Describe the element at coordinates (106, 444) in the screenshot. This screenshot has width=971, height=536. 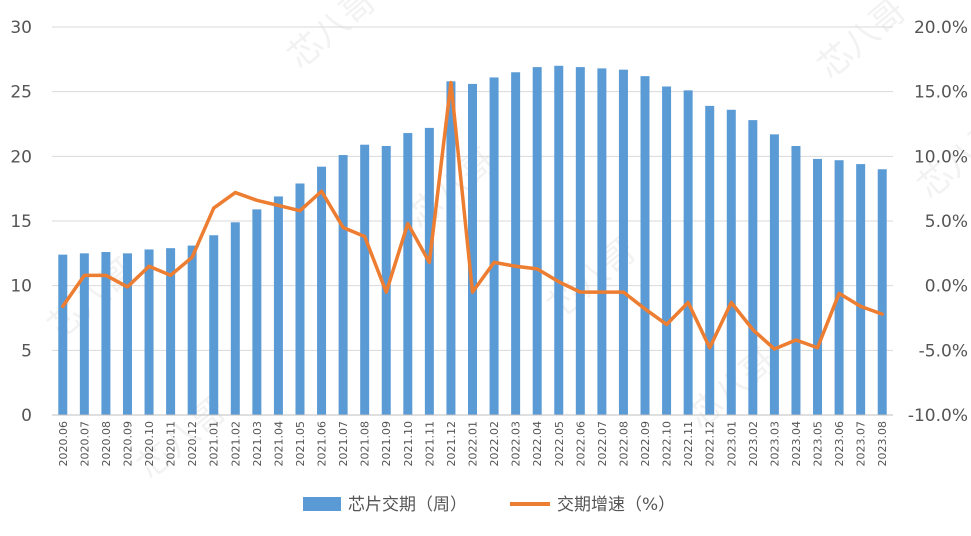
I see `x-tick-label: 2020.08` at that location.